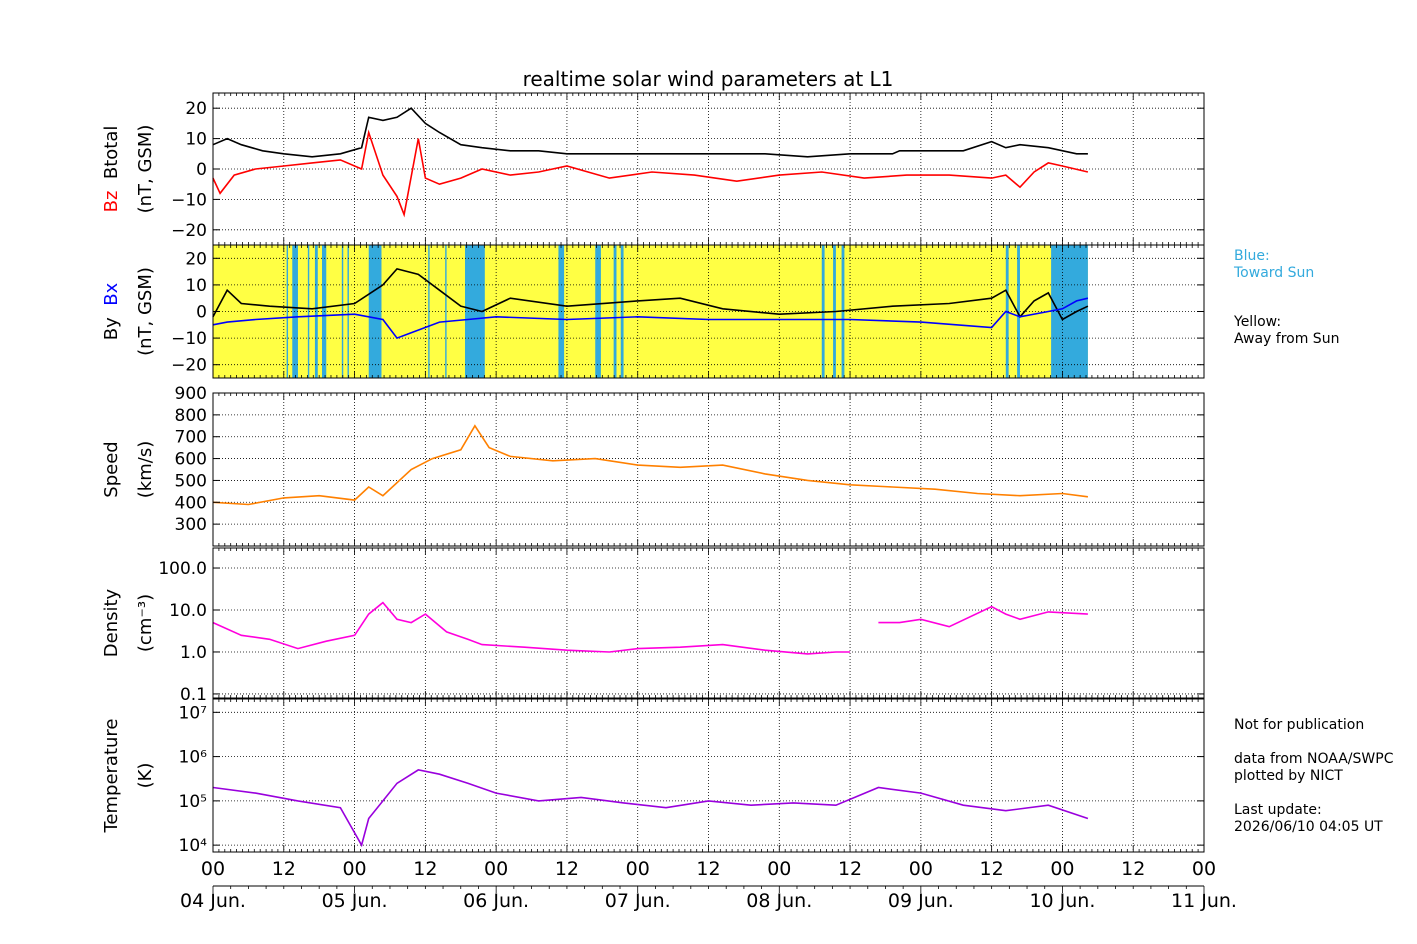 Image resolution: width=1417 pixels, height=944 pixels. I want to click on y-axis-label-part: Temperature, so click(111, 775).